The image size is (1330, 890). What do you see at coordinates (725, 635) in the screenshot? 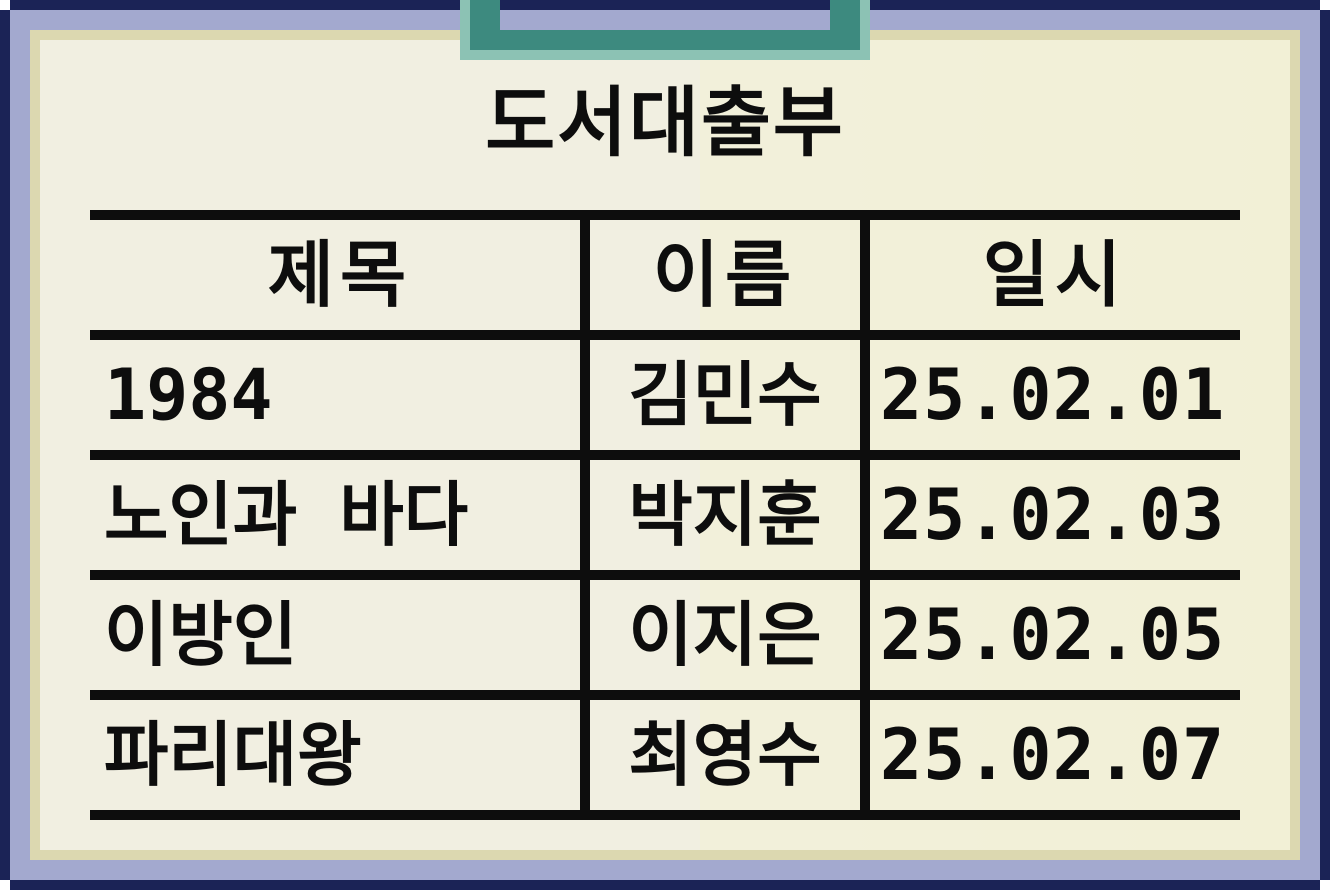
I see `row3-name: 이지은` at bounding box center [725, 635].